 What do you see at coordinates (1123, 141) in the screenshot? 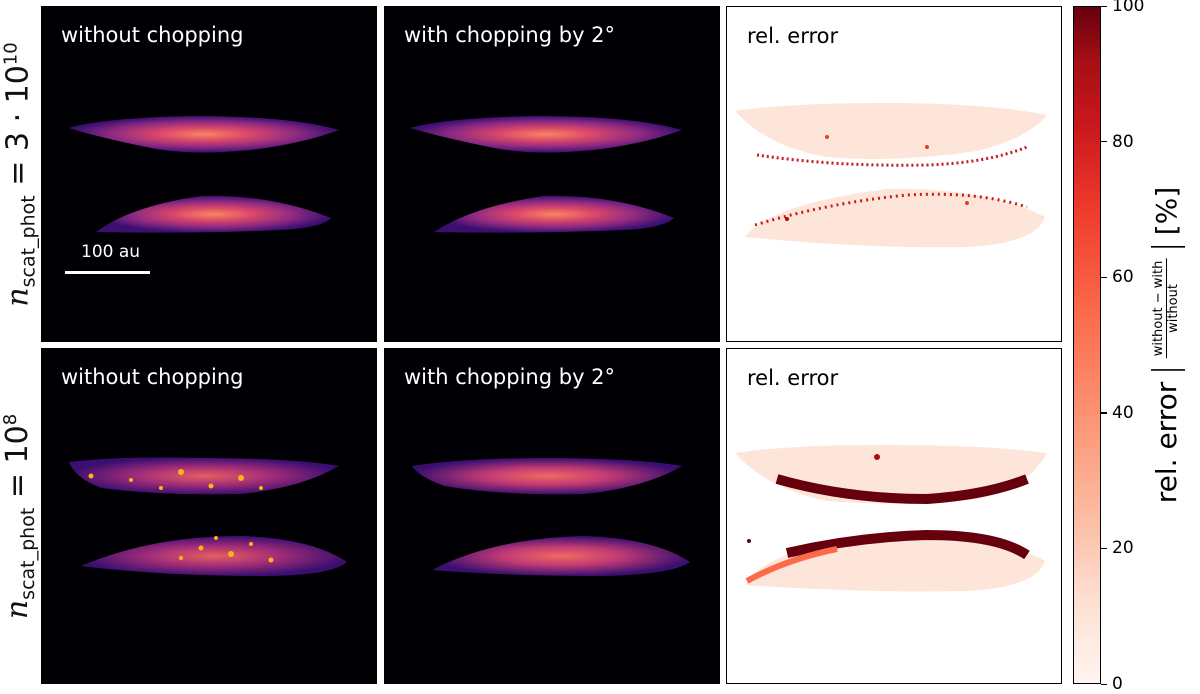
I see `colorbar-tick-label: 80` at bounding box center [1123, 141].